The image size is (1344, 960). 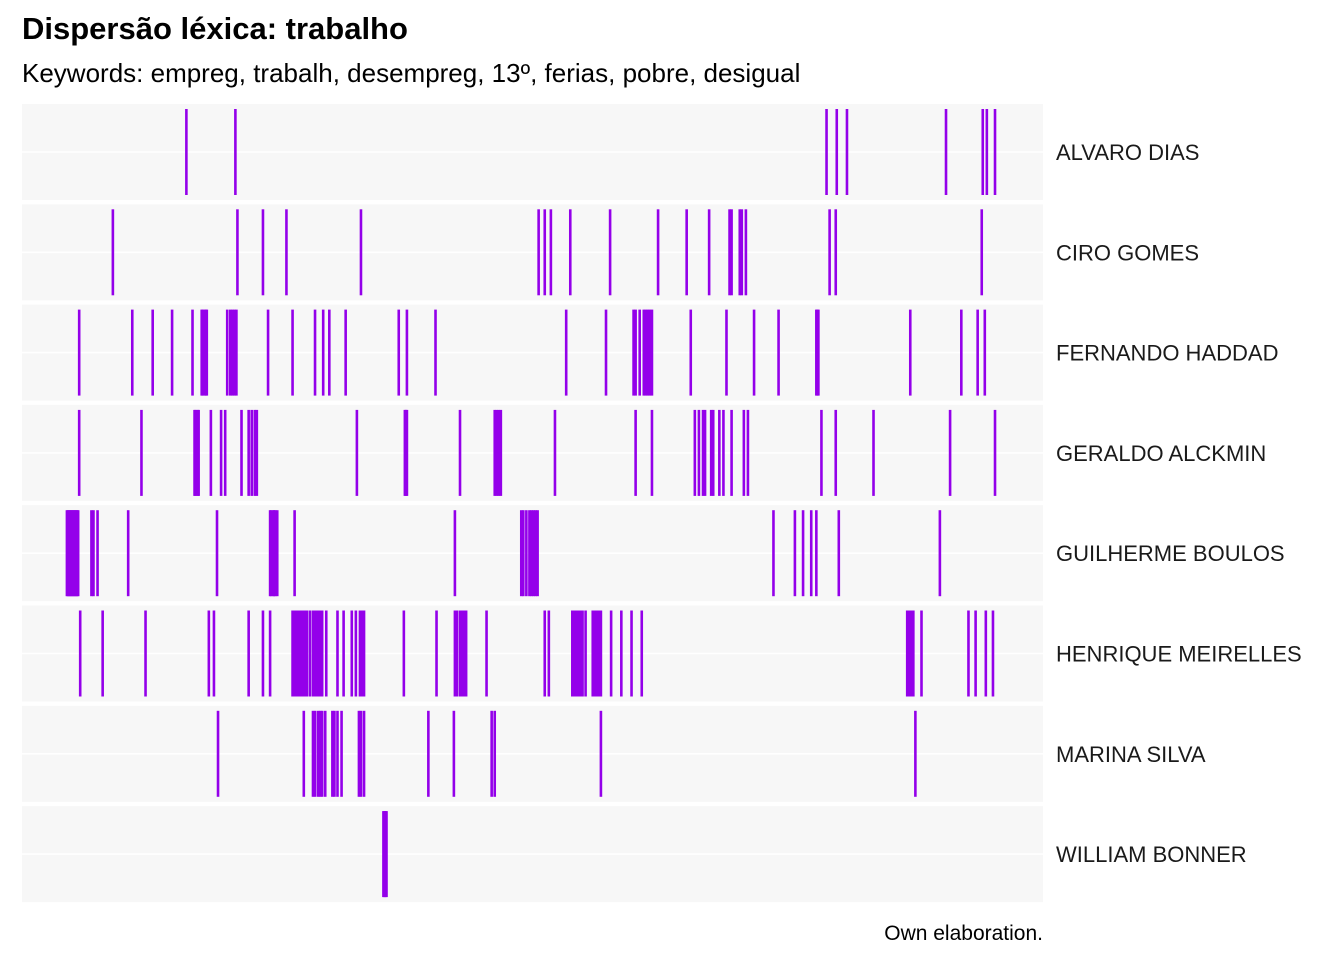 What do you see at coordinates (1170, 553) in the screenshot?
I see `facet-label: GUILHERME BOULOS` at bounding box center [1170, 553].